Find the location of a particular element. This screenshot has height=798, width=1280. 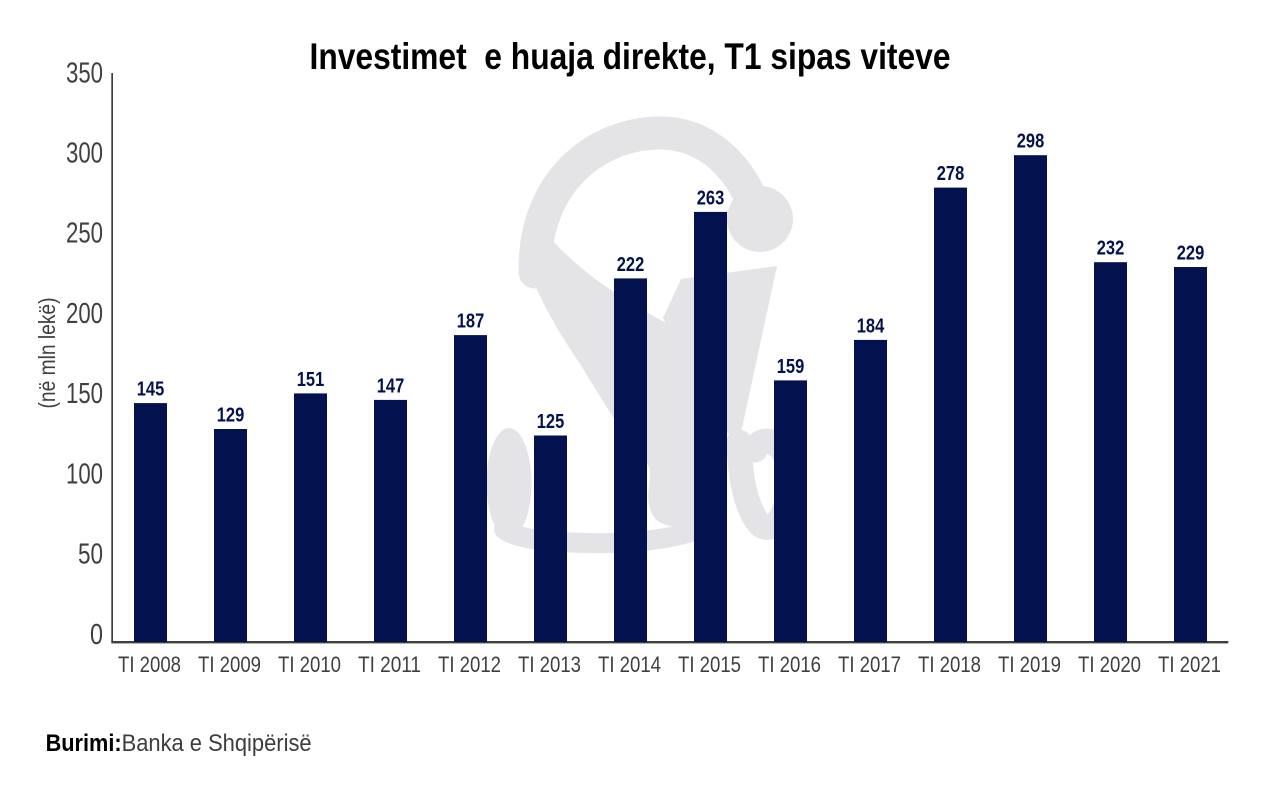

svg-text: TI 2008 is located at coordinates (149, 664).